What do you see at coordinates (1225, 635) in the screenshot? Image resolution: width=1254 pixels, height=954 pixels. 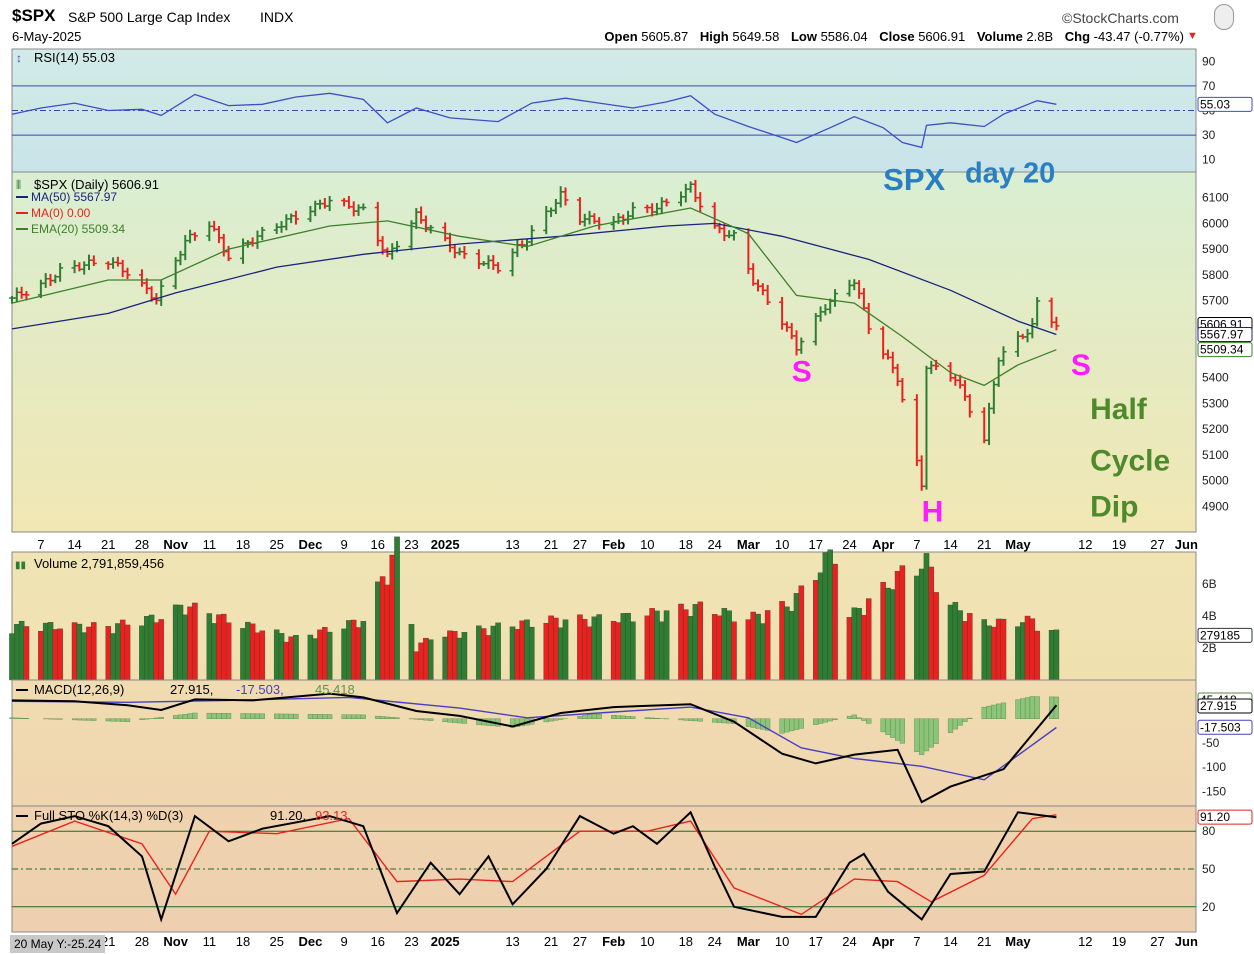 I see `volume-last-value-tag-box` at bounding box center [1225, 635].